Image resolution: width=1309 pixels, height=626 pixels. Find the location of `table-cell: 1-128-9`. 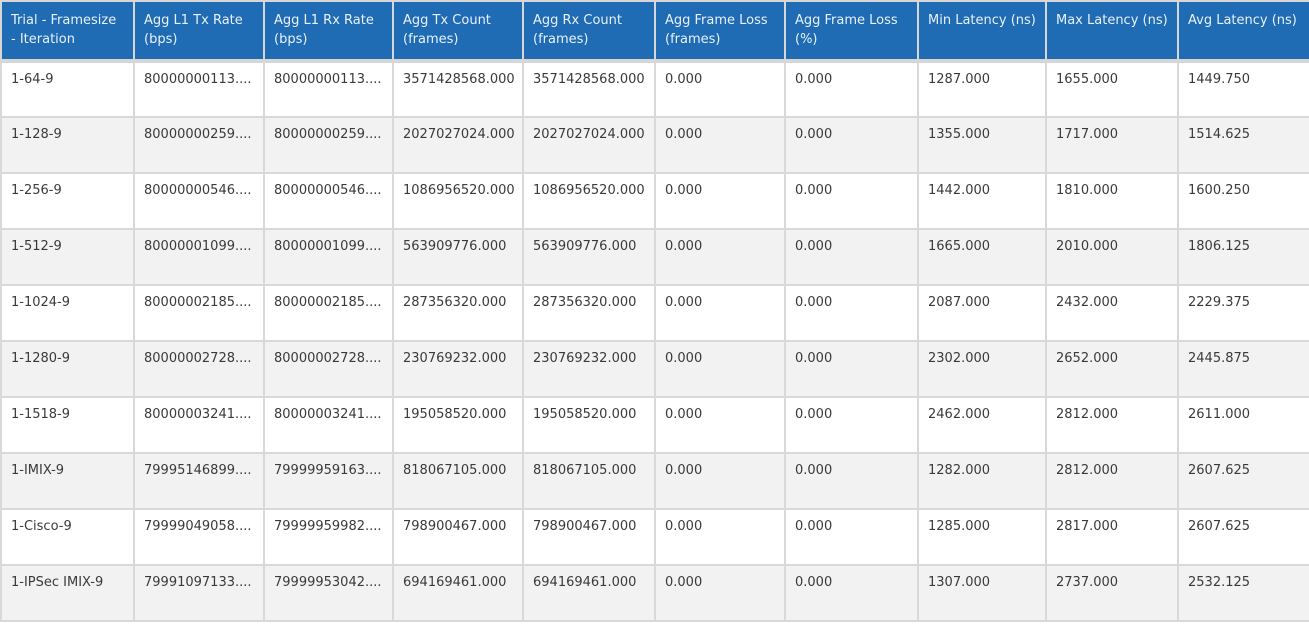

table-cell: 1-128-9 is located at coordinates (67, 145).